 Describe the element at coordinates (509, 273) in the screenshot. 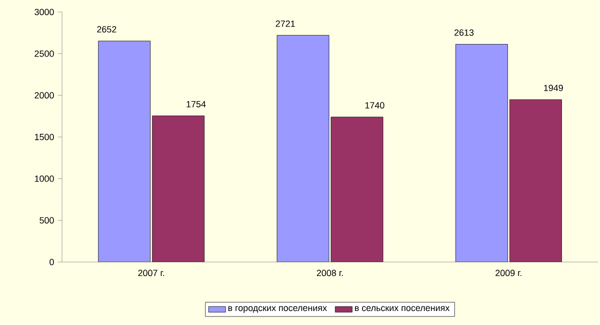

I see `x-tick-label: 2009 г.` at that location.